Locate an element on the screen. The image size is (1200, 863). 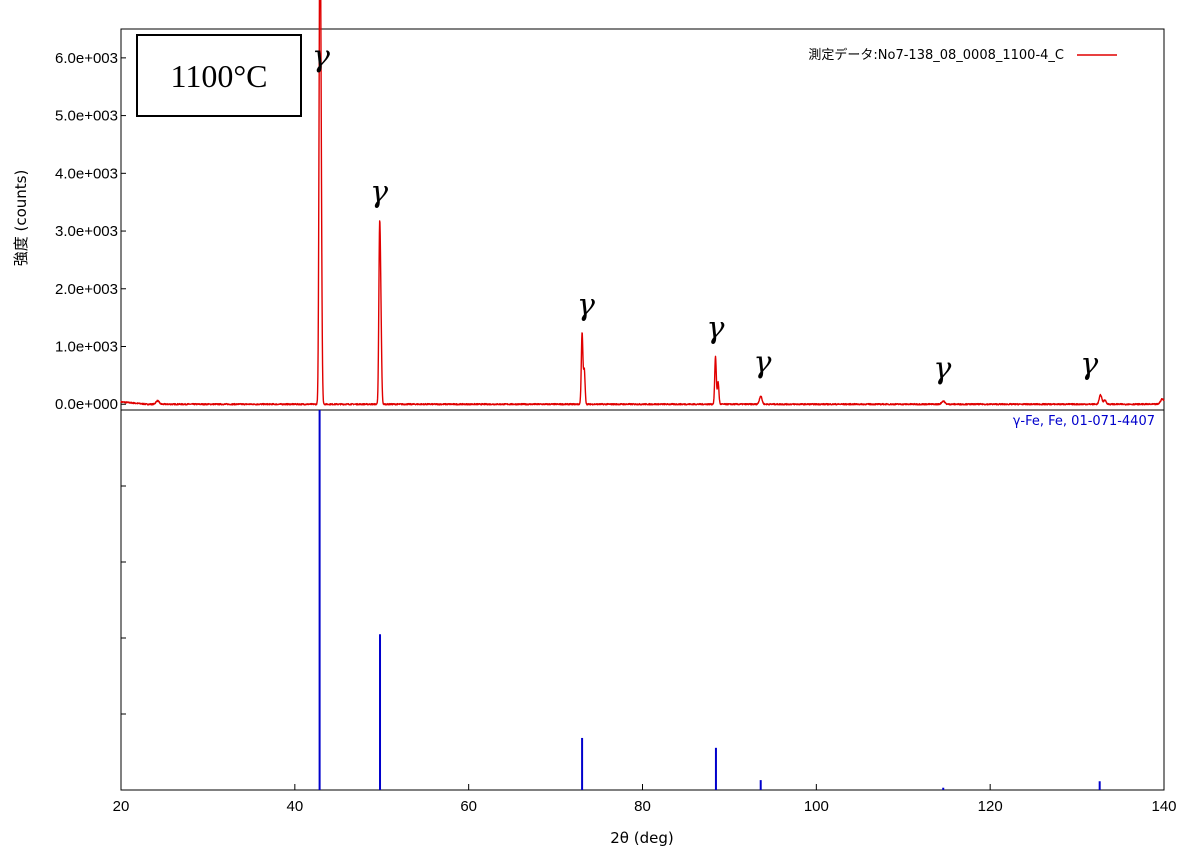
temperature-label: 1100°C is located at coordinates (219, 76).